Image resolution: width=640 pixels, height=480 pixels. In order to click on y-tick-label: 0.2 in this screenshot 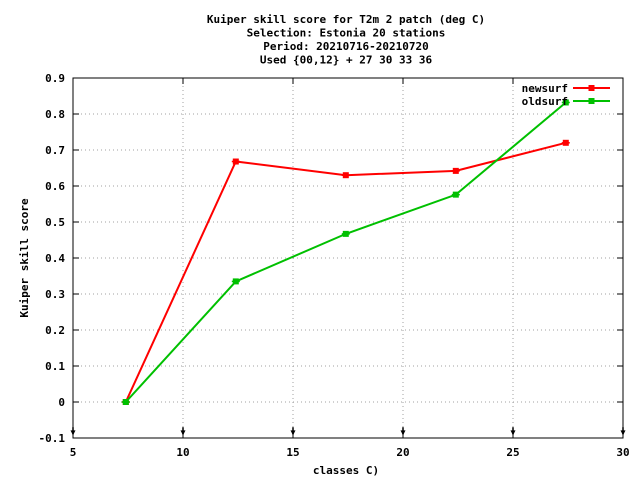, I will do `click(55, 330)`.